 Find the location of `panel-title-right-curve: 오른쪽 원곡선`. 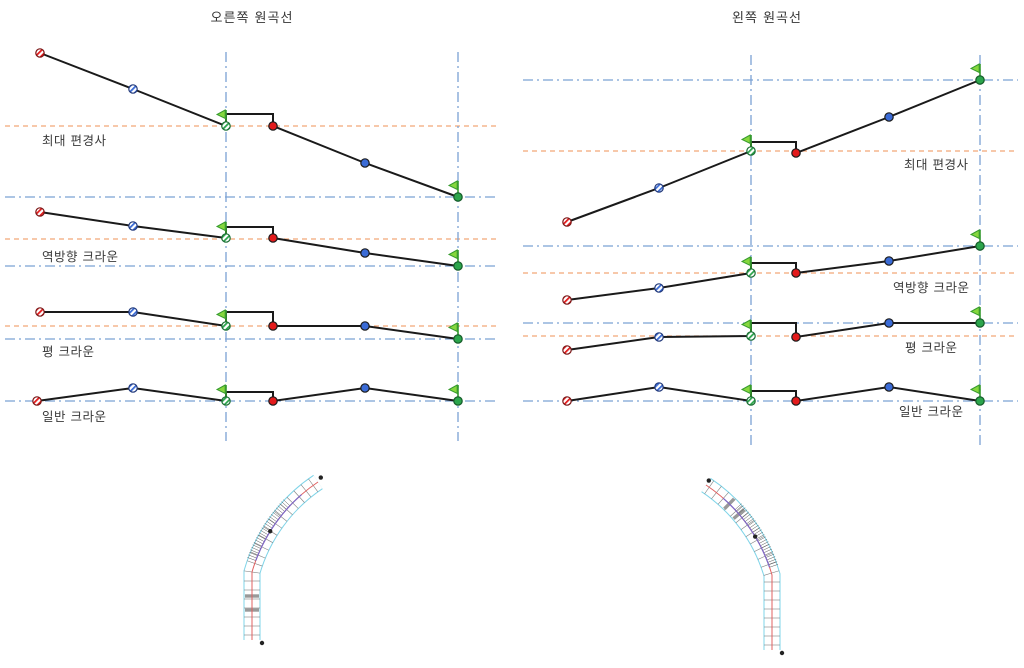

panel-title-right-curve: 오른쪽 원곡선 is located at coordinates (252, 18).